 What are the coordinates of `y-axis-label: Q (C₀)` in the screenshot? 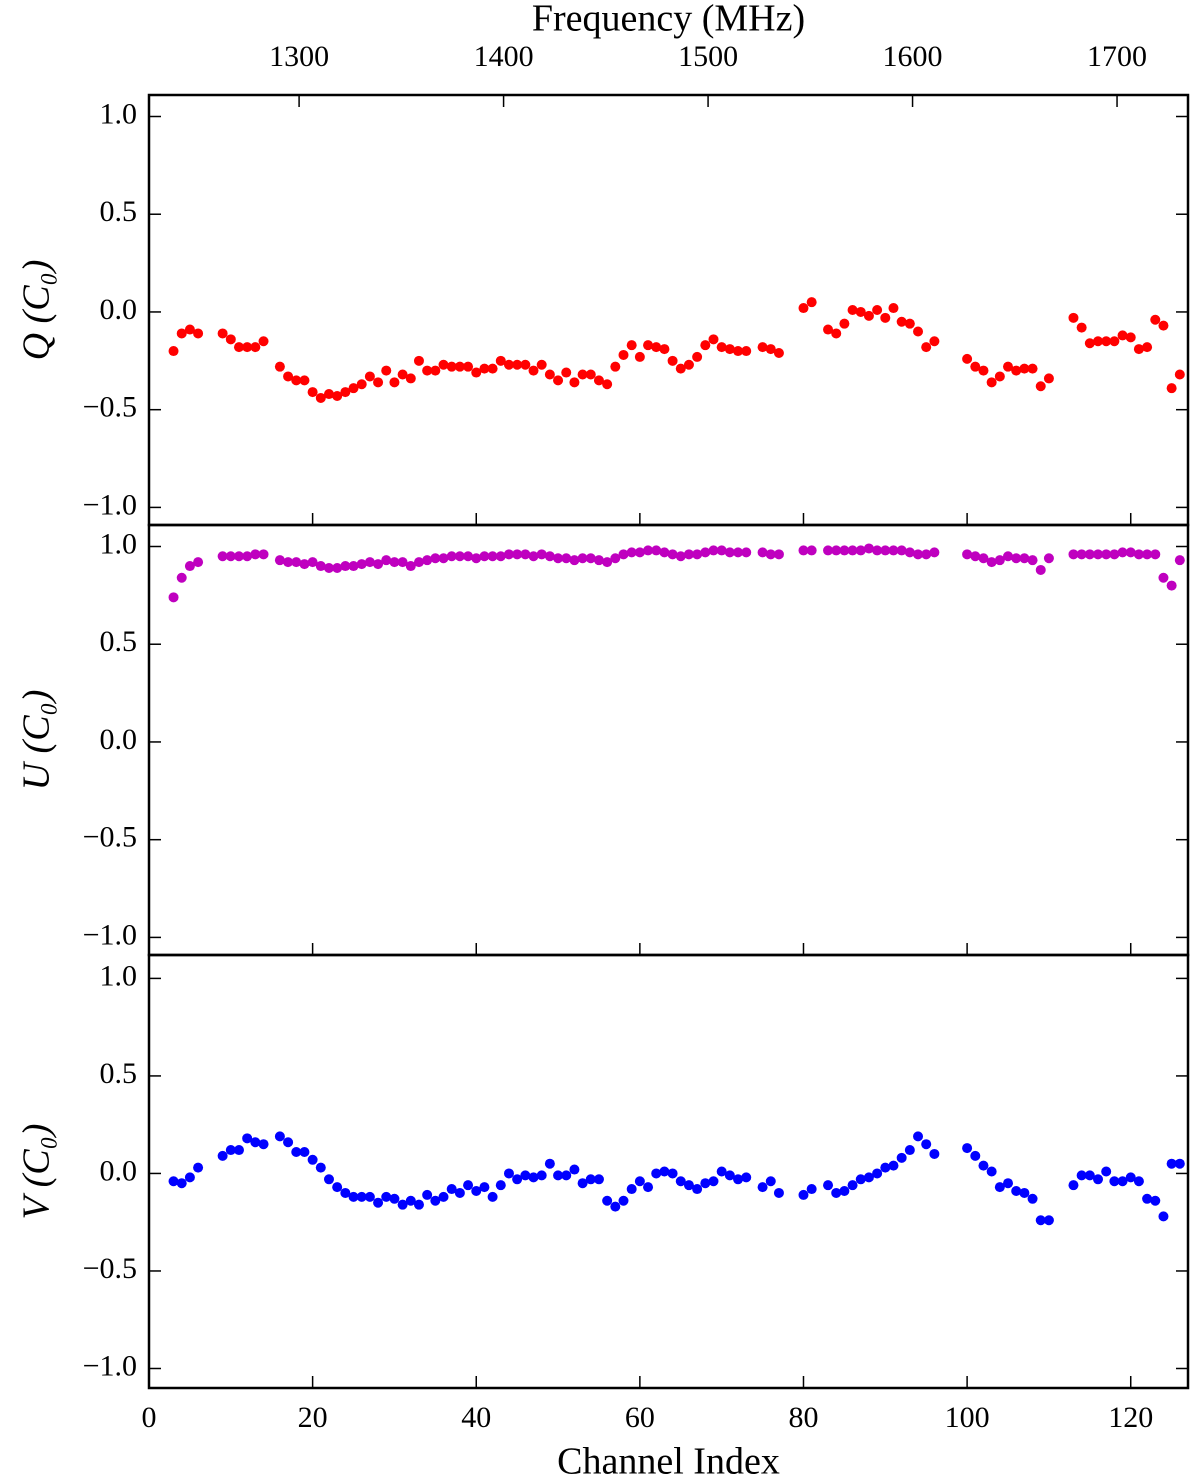 It's located at (37, 310).